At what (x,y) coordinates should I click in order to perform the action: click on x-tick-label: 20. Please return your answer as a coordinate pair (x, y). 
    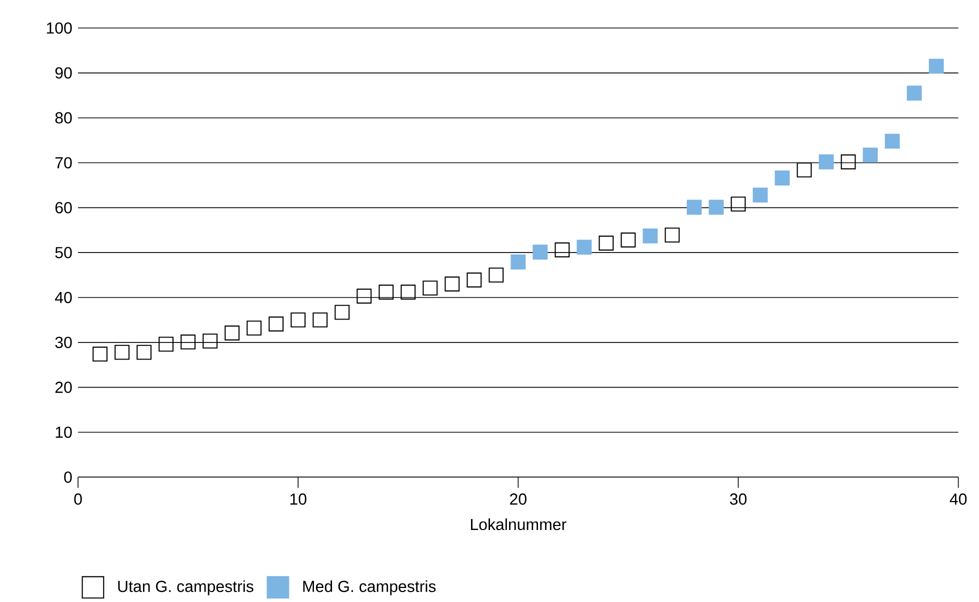
    Looking at the image, I should click on (518, 499).